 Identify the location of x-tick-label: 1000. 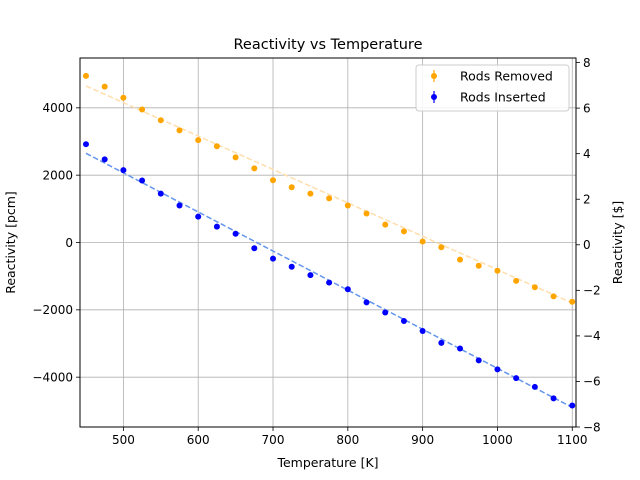
(497, 440).